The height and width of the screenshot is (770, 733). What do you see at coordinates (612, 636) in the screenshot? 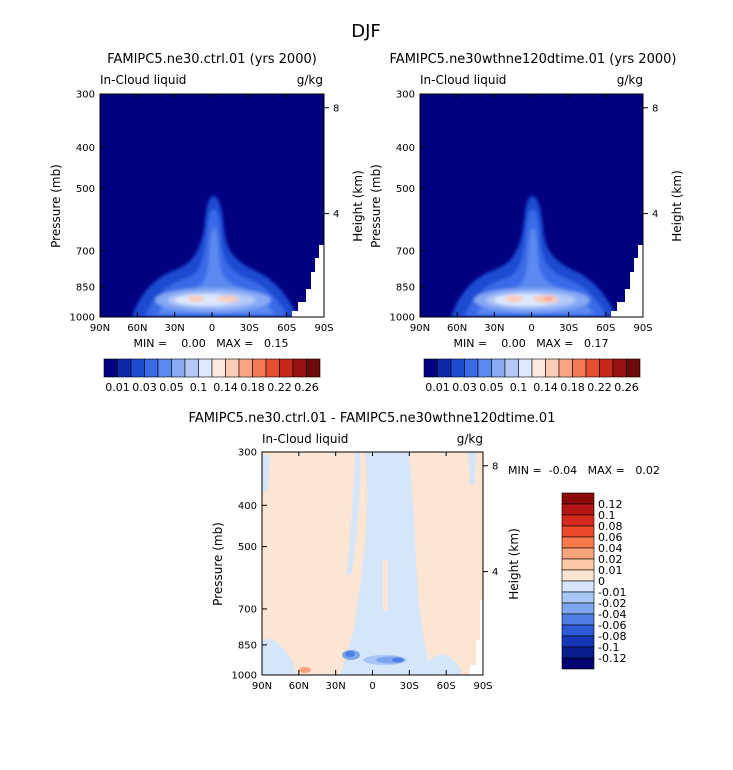
I see `colorbar-label: -0.08` at bounding box center [612, 636].